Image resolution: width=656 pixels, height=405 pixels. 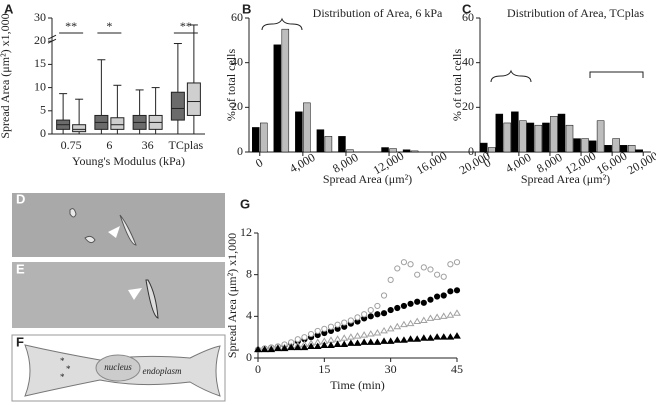 What do you see at coordinates (282, 24) in the screenshot?
I see `brace` at bounding box center [282, 24].